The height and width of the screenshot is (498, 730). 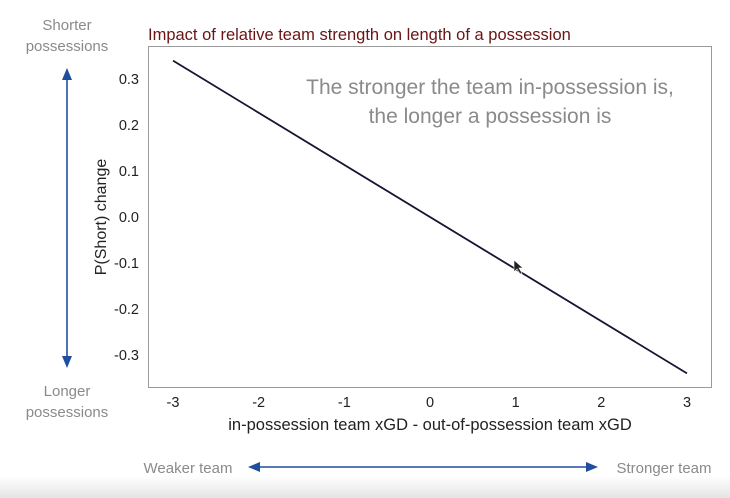 I want to click on y-axis-label: P(Short) change, so click(x=101, y=217).